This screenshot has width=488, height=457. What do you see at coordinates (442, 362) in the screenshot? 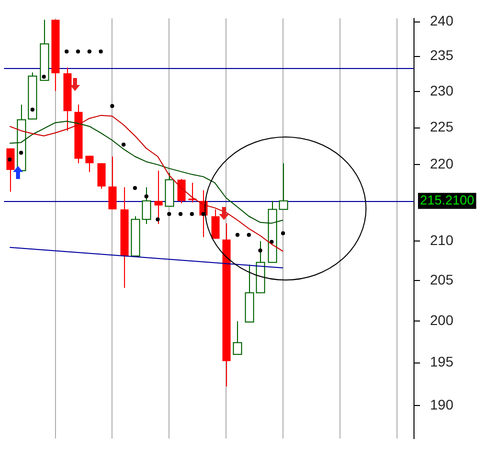
I see `y-tick-label: 195` at bounding box center [442, 362].